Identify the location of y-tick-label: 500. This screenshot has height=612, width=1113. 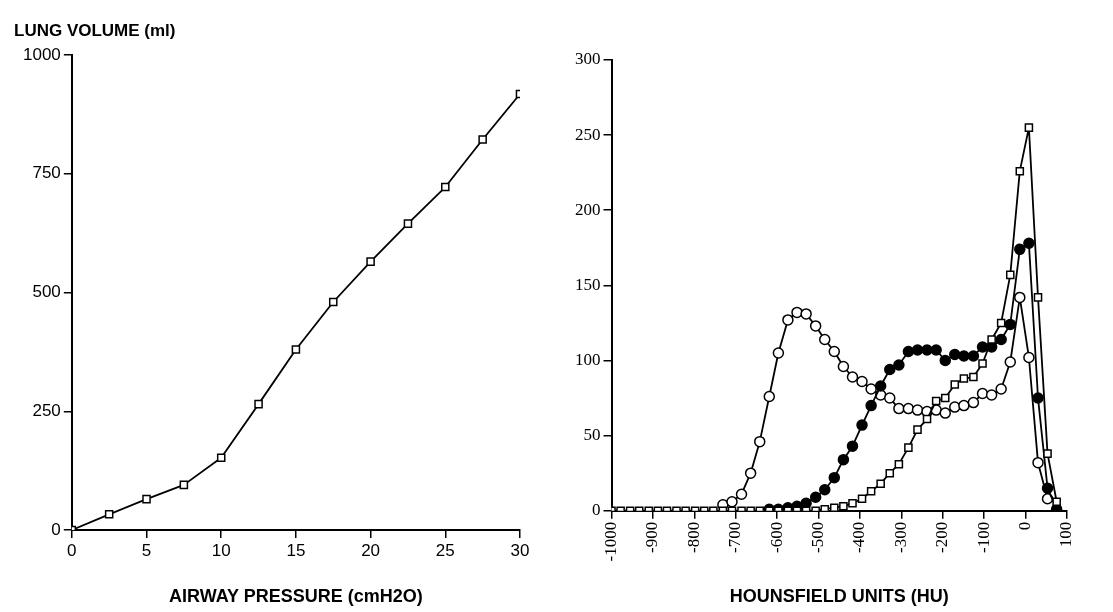
(46, 292).